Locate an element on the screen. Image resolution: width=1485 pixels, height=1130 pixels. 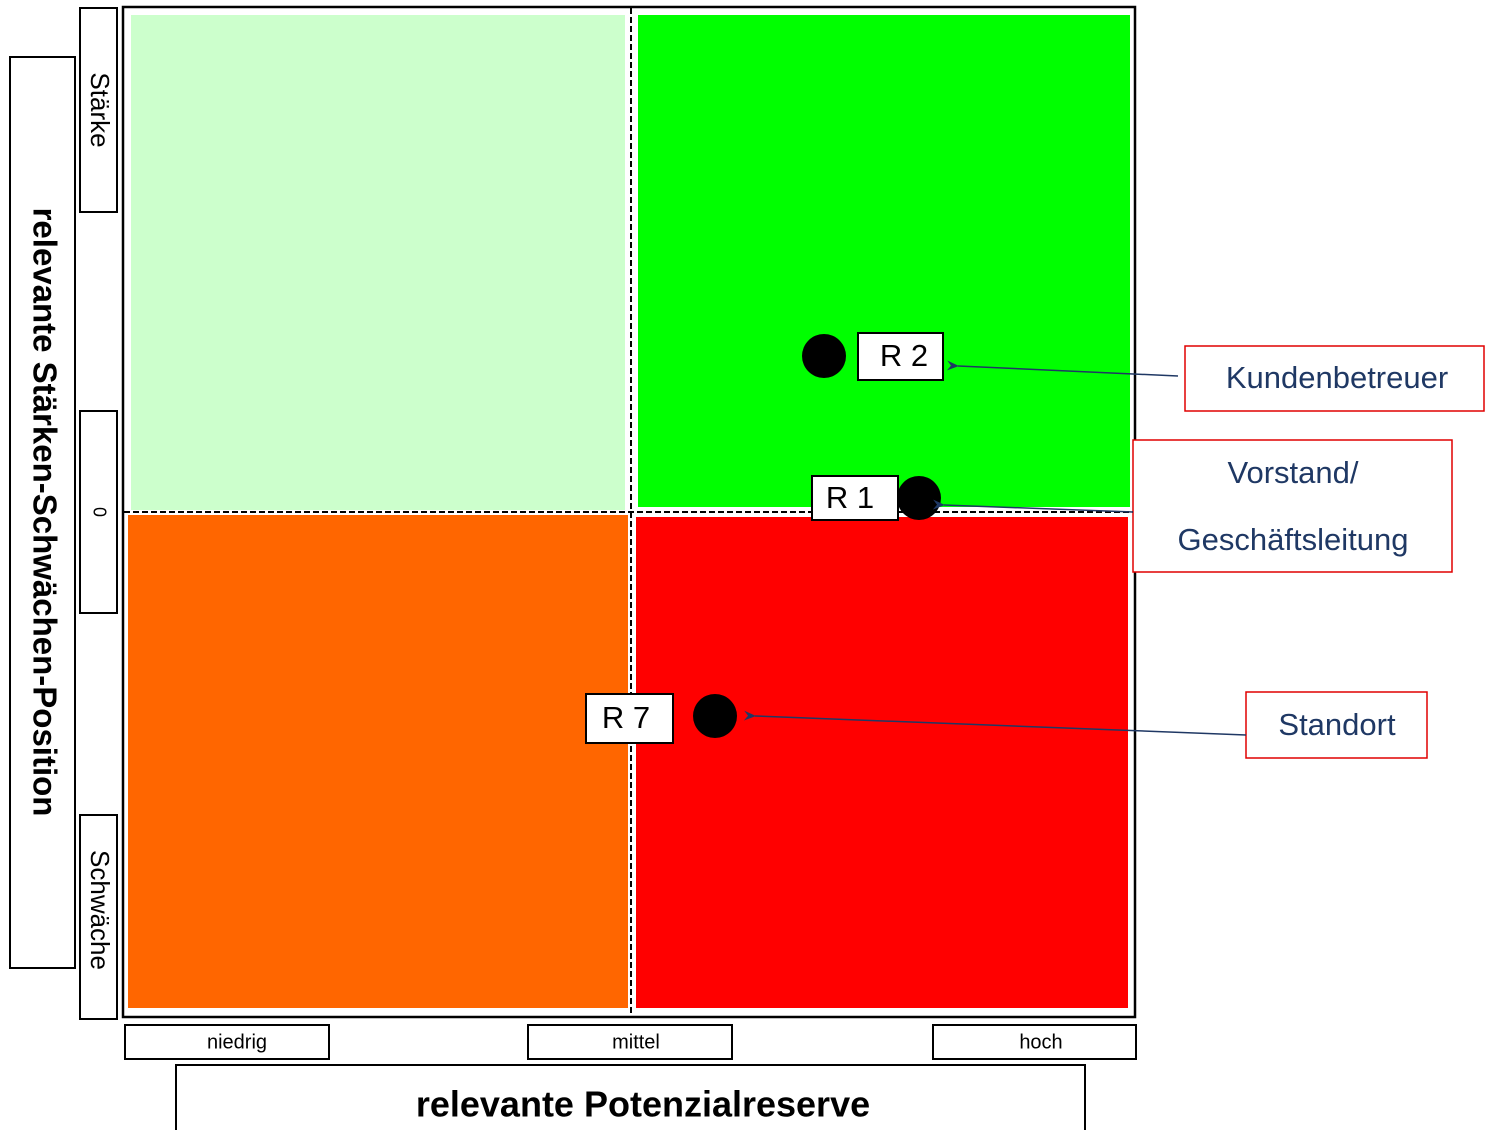
callout-text: Standort is located at coordinates (1337, 724).